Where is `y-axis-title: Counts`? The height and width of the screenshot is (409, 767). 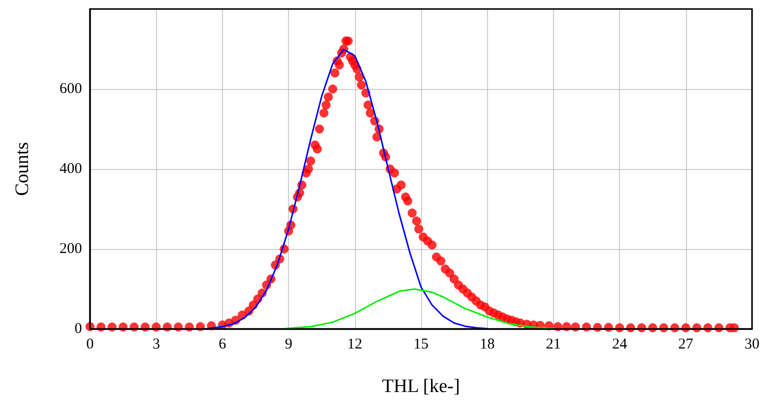 y-axis-title: Counts is located at coordinates (22, 169).